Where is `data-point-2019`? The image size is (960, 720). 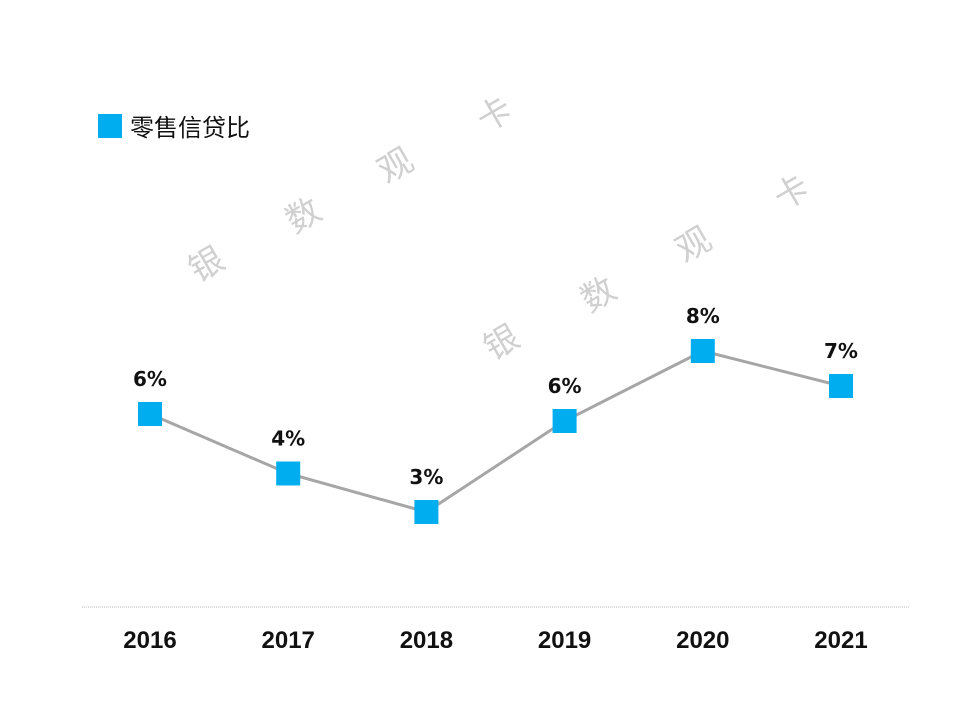 data-point-2019 is located at coordinates (564, 421).